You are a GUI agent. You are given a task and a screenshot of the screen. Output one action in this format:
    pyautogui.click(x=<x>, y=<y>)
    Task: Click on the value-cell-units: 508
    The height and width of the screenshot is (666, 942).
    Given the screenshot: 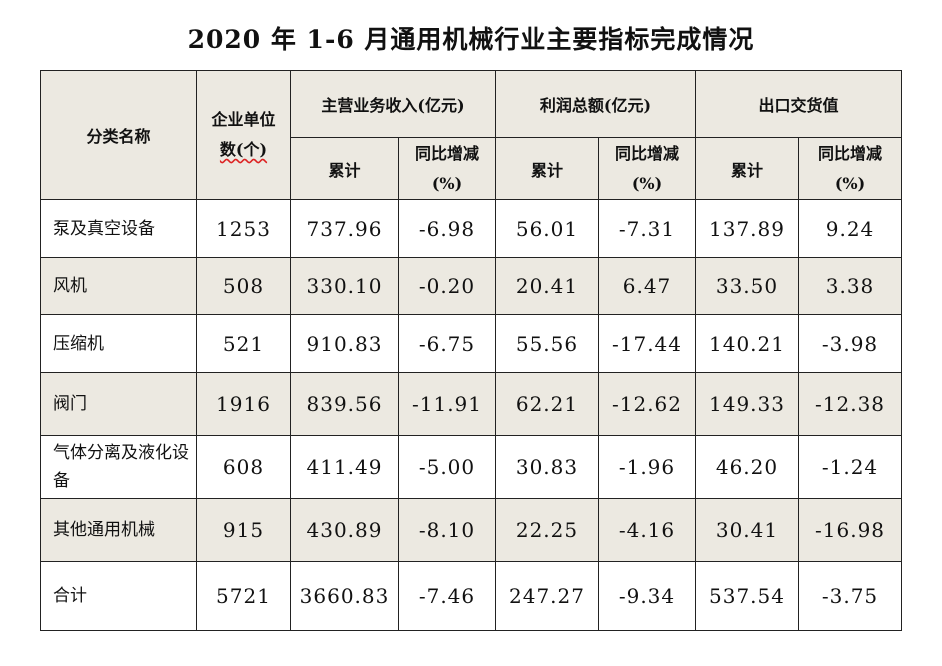 What is the action you would take?
    pyautogui.click(x=243, y=286)
    